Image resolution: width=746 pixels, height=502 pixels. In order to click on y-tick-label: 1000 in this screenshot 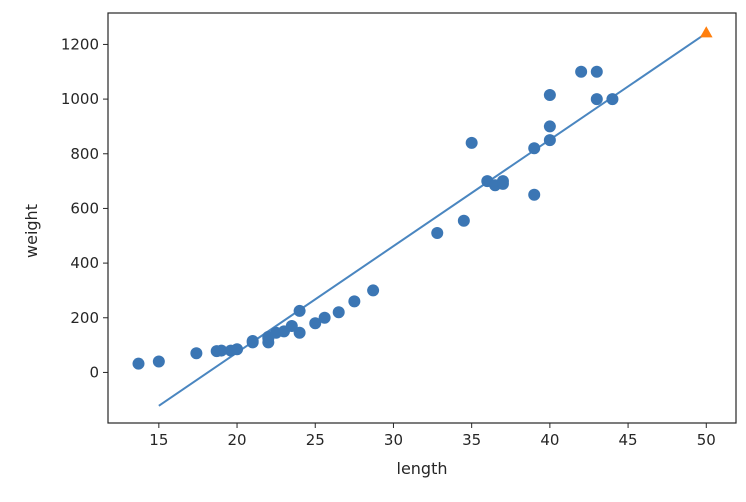, I will do `click(80, 99)`.